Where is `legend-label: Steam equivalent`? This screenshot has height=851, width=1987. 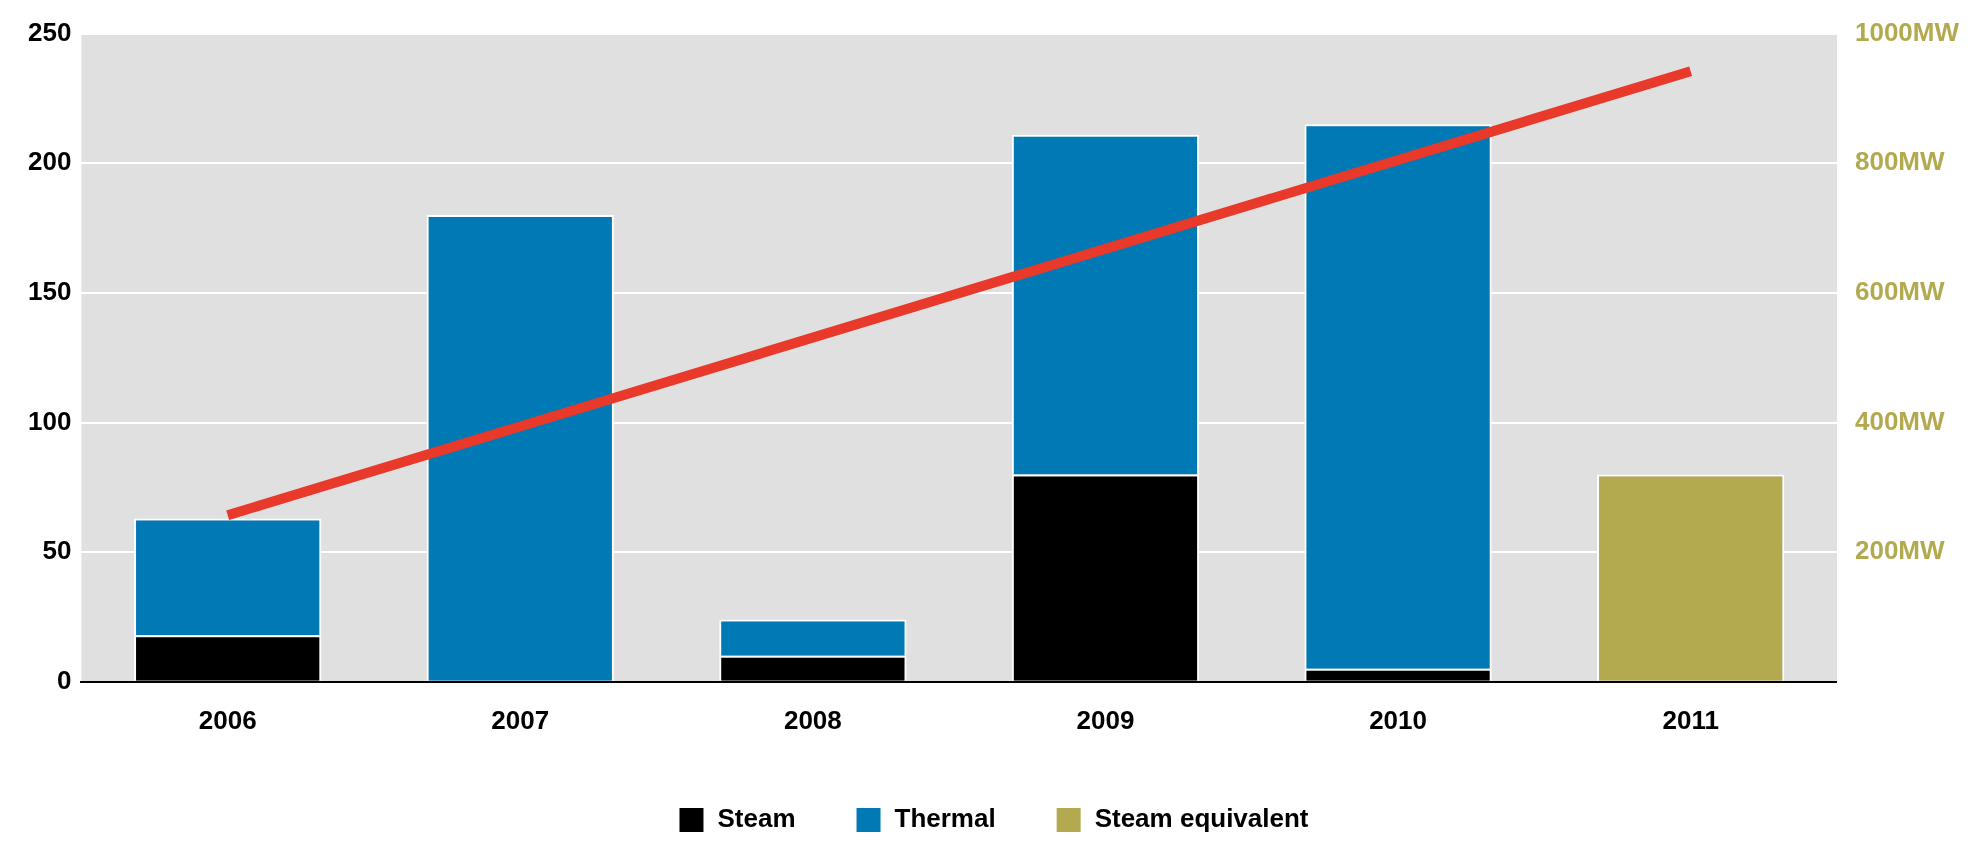 legend-label: Steam equivalent is located at coordinates (1201, 818).